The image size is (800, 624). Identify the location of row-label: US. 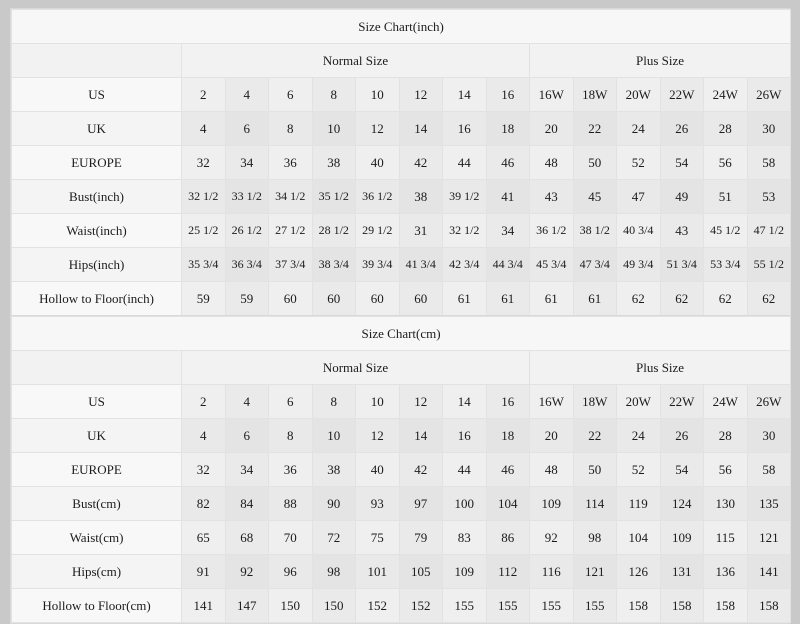
(96, 401).